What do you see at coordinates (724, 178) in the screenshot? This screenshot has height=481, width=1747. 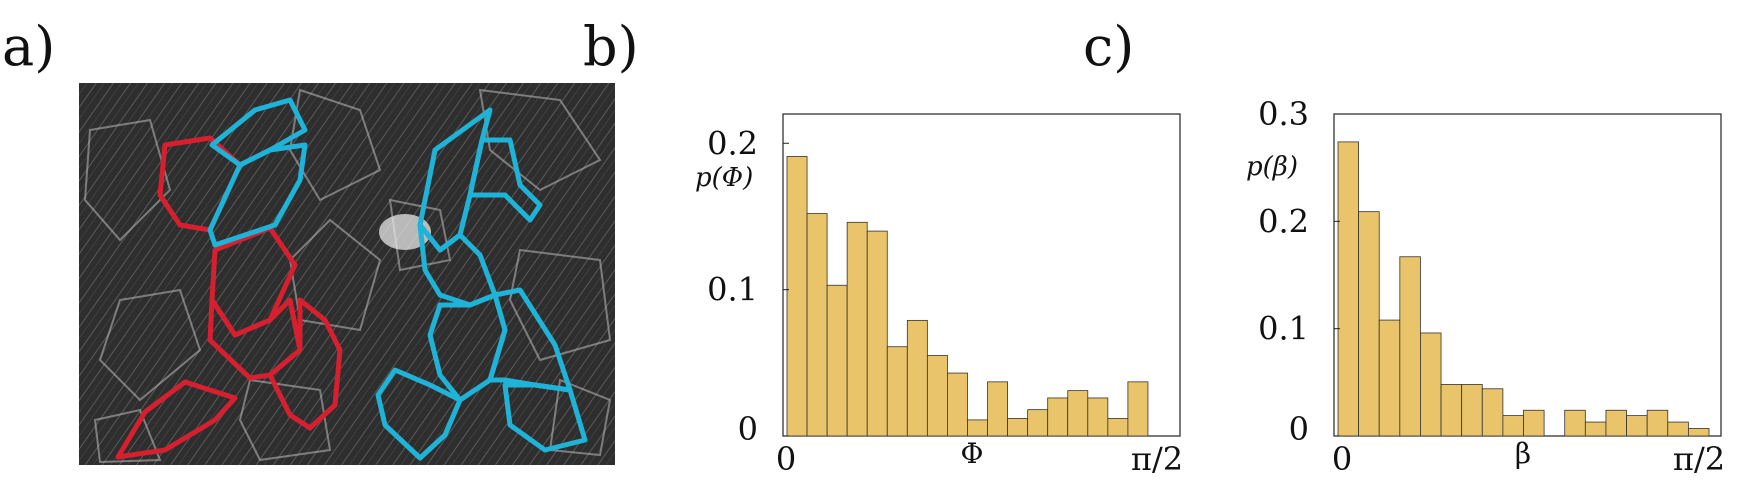 I see `y-axis-label: p(Φ)` at bounding box center [724, 178].